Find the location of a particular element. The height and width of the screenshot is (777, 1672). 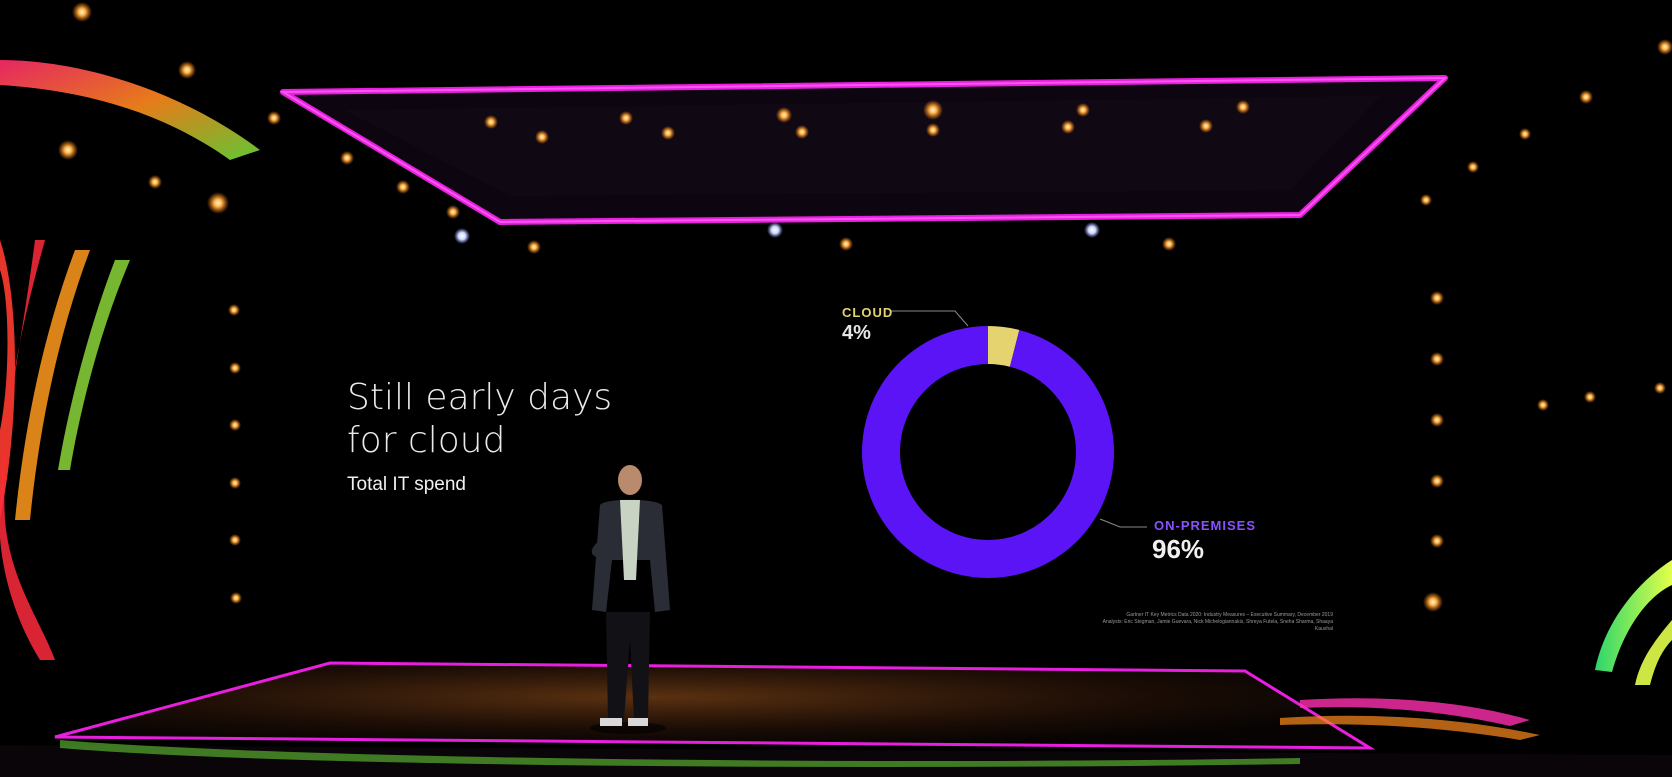

presenter-figure is located at coordinates (630, 599).